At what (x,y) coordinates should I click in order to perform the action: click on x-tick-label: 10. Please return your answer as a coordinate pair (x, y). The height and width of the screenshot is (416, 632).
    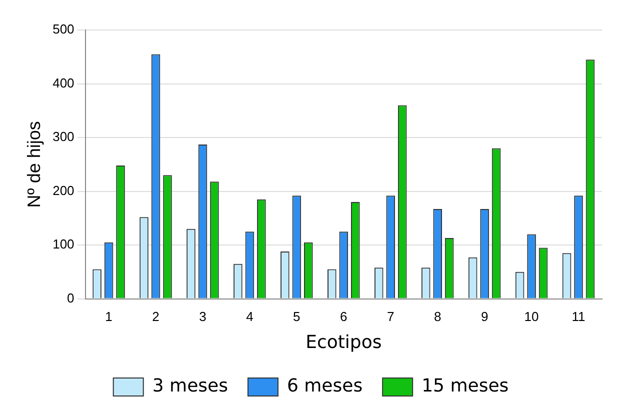
    Looking at the image, I should click on (531, 316).